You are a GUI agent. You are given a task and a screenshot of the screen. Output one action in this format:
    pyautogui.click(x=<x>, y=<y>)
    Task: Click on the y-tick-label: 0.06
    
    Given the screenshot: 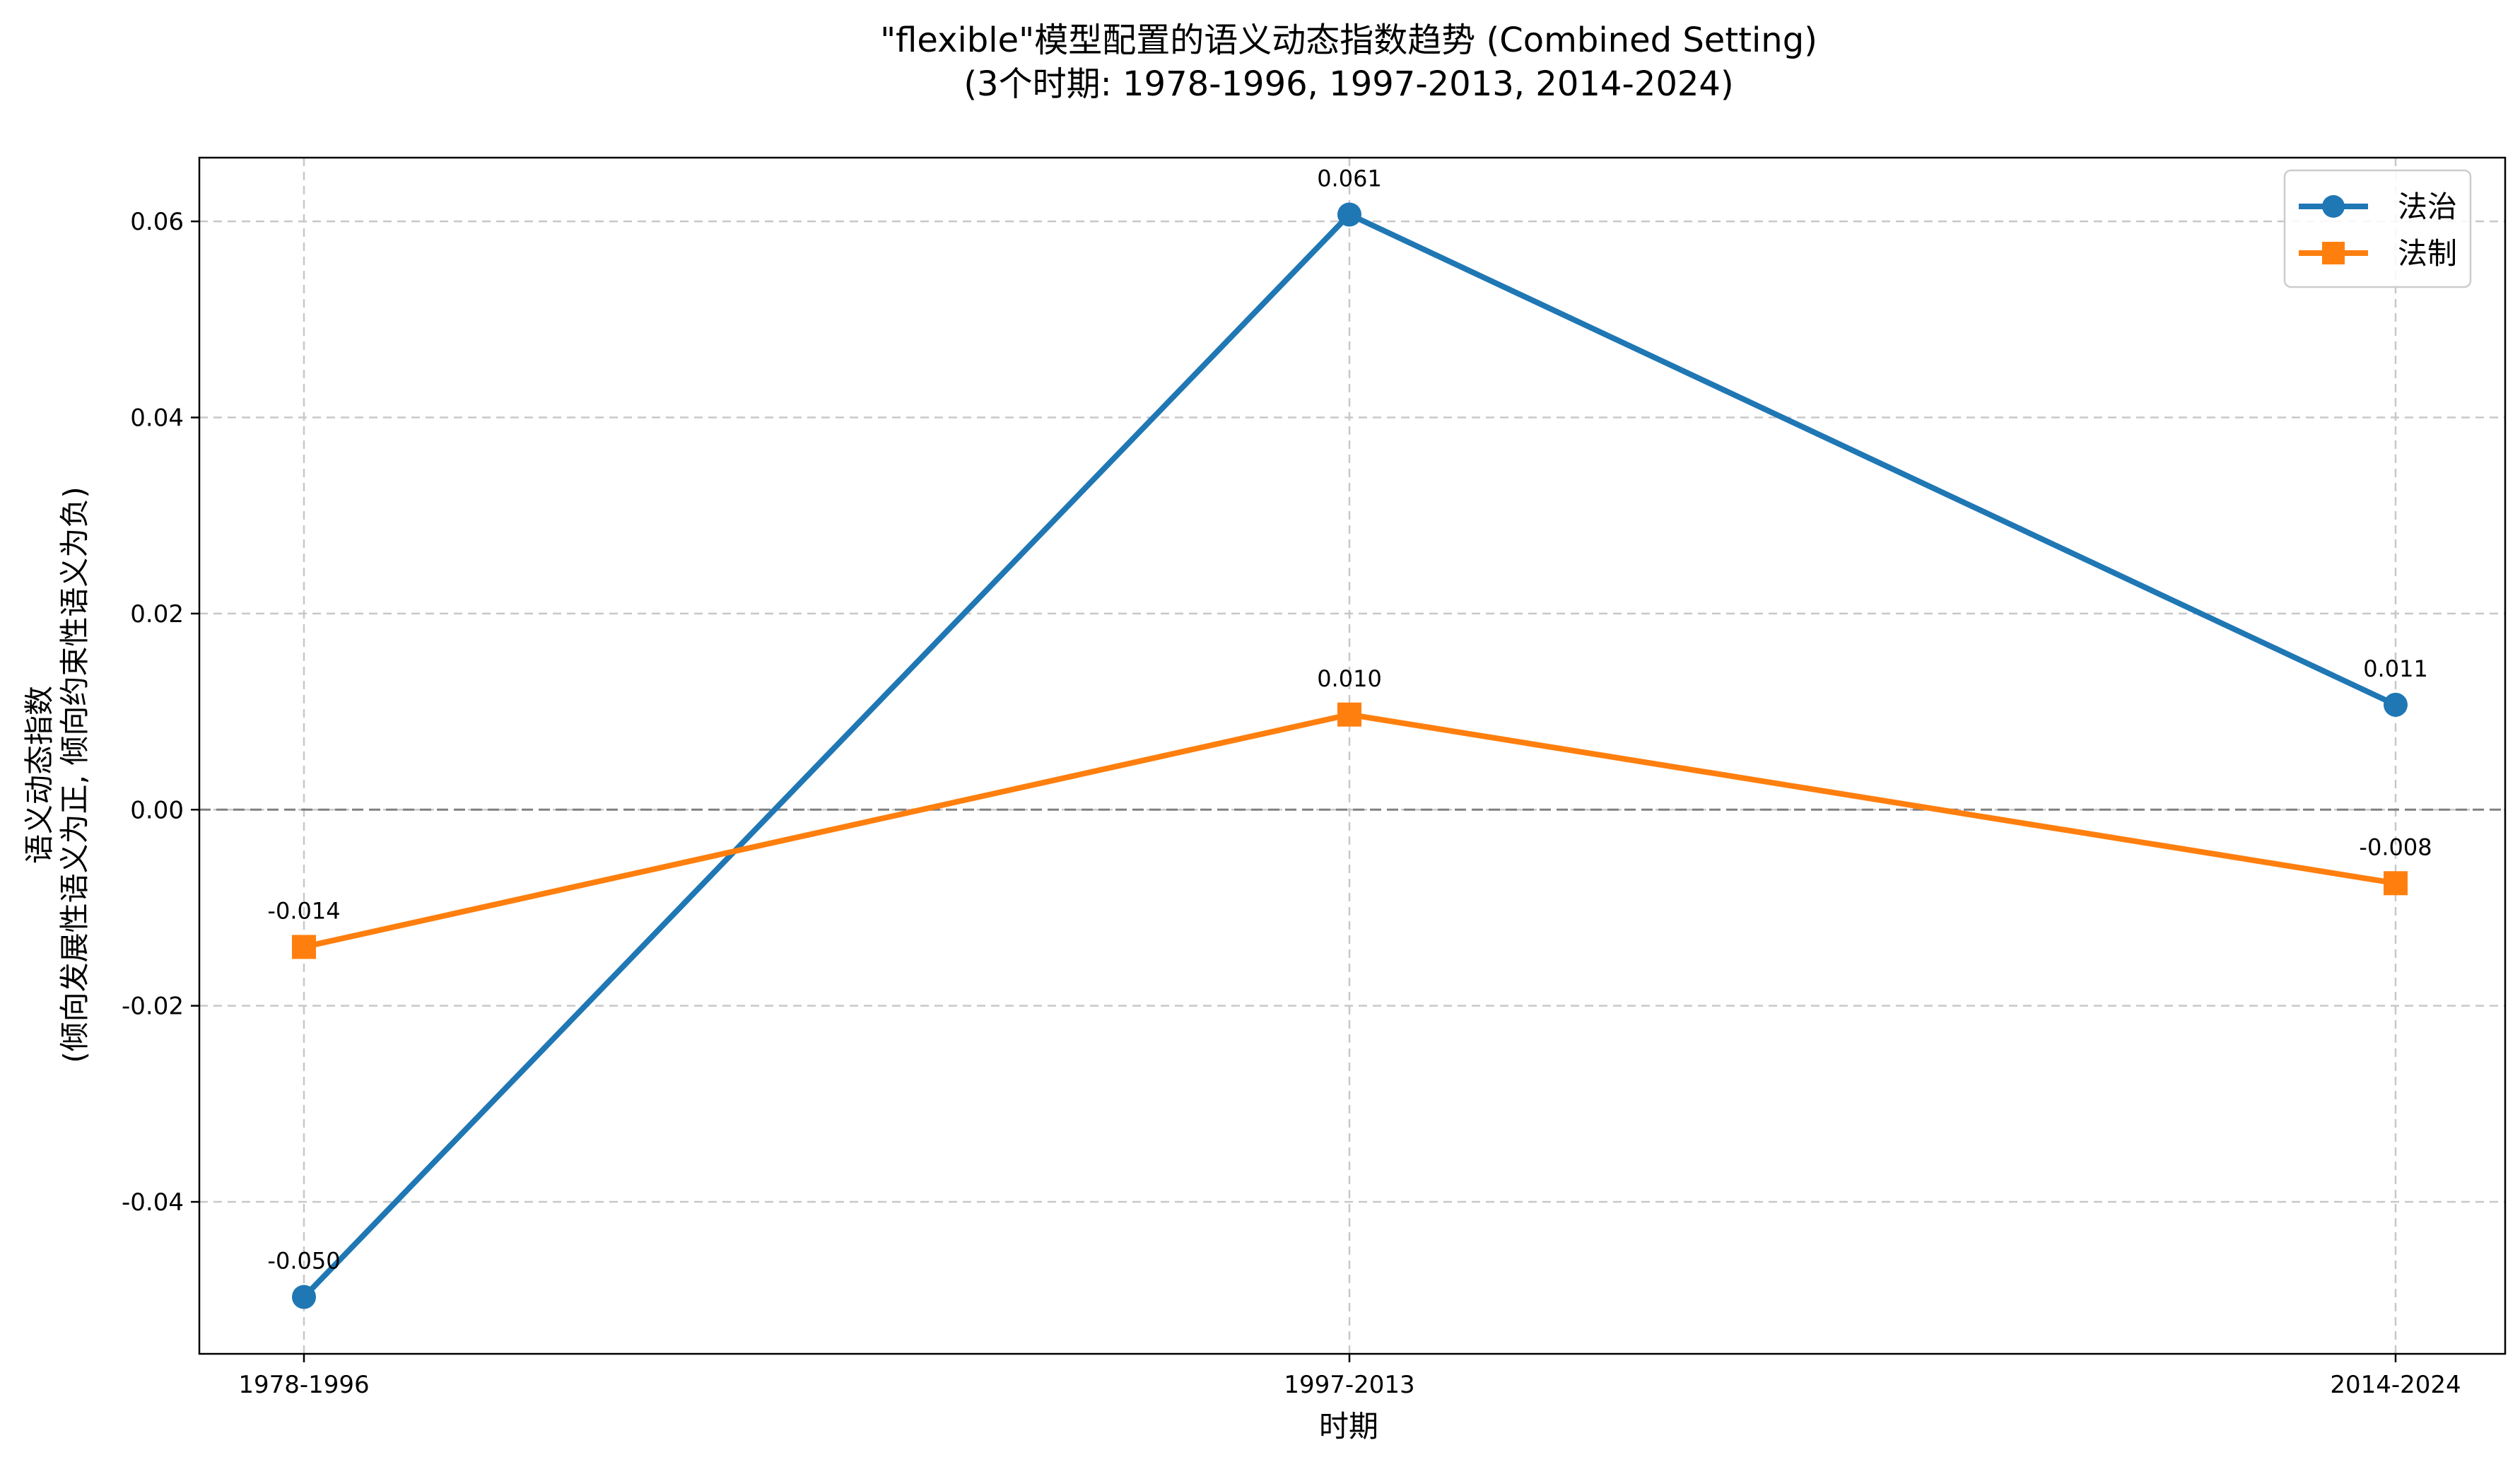 What is the action you would take?
    pyautogui.click(x=157, y=222)
    